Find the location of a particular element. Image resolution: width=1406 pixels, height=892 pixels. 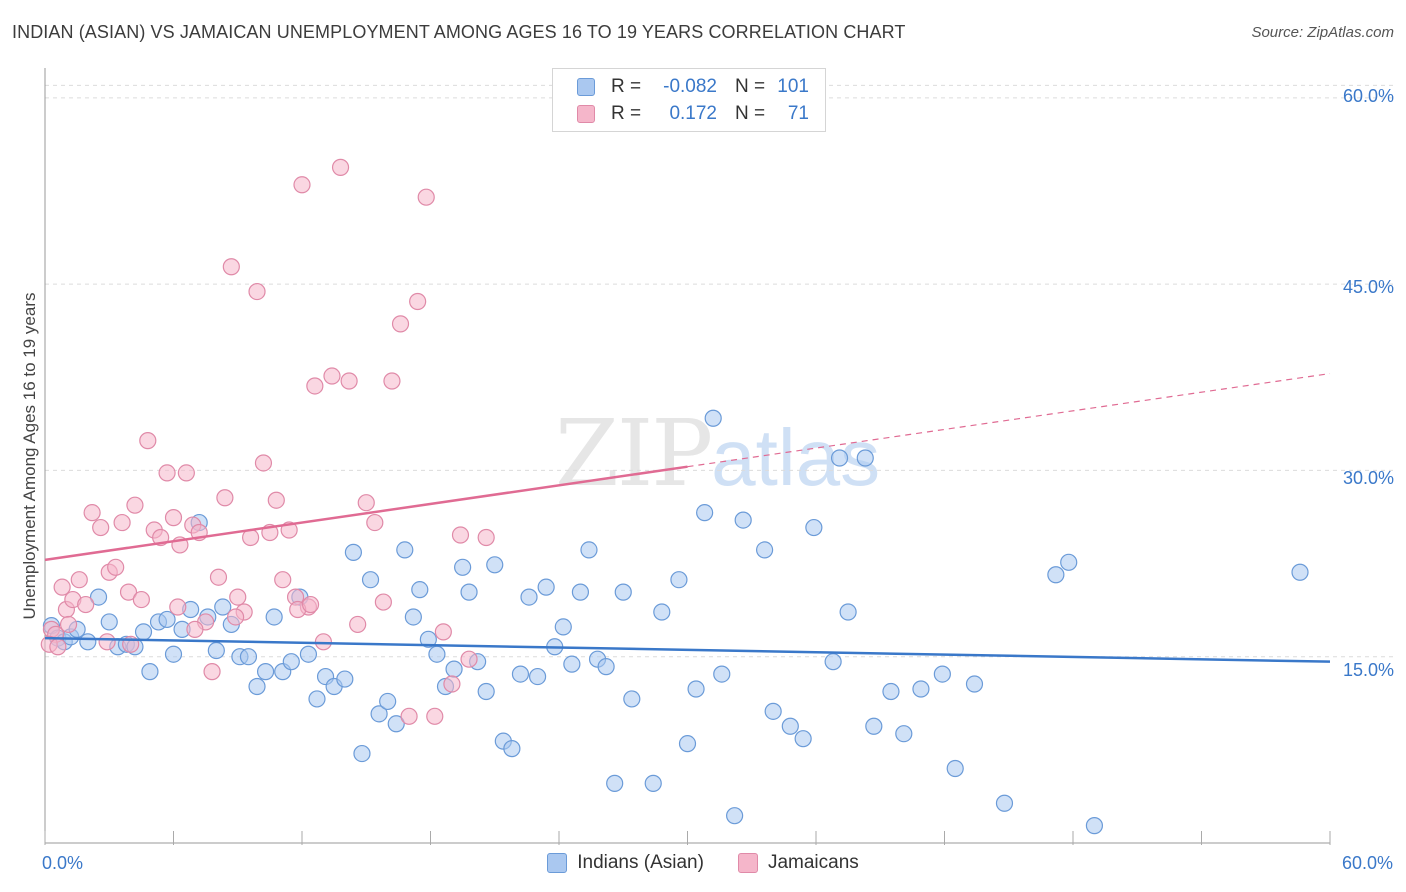

legend-n-label: N = is located at coordinates (750, 86).